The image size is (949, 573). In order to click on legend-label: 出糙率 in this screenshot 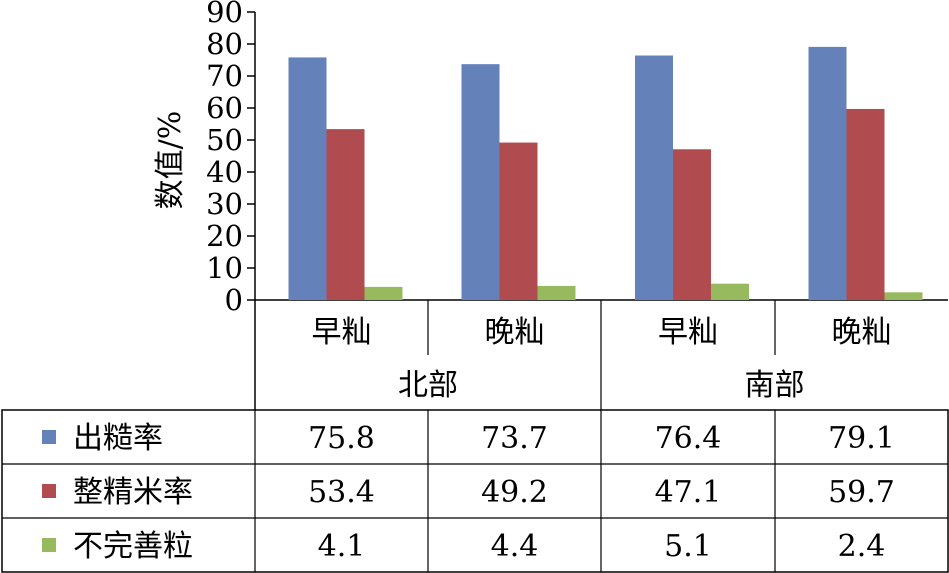, I will do `click(118, 438)`.